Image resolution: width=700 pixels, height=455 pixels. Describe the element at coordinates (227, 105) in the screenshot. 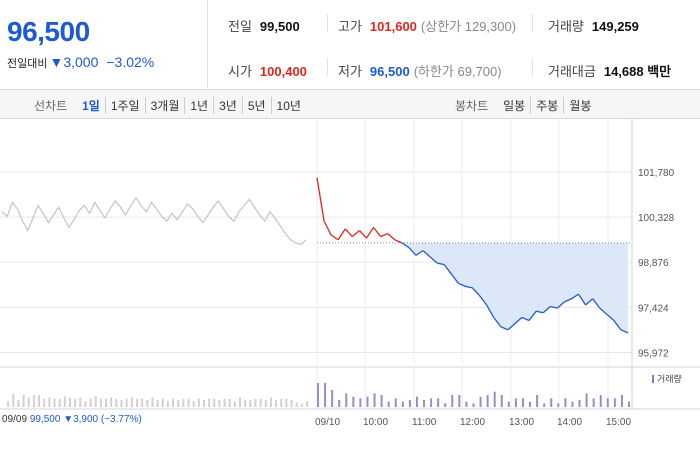

I see `tab-3year: 3년` at that location.